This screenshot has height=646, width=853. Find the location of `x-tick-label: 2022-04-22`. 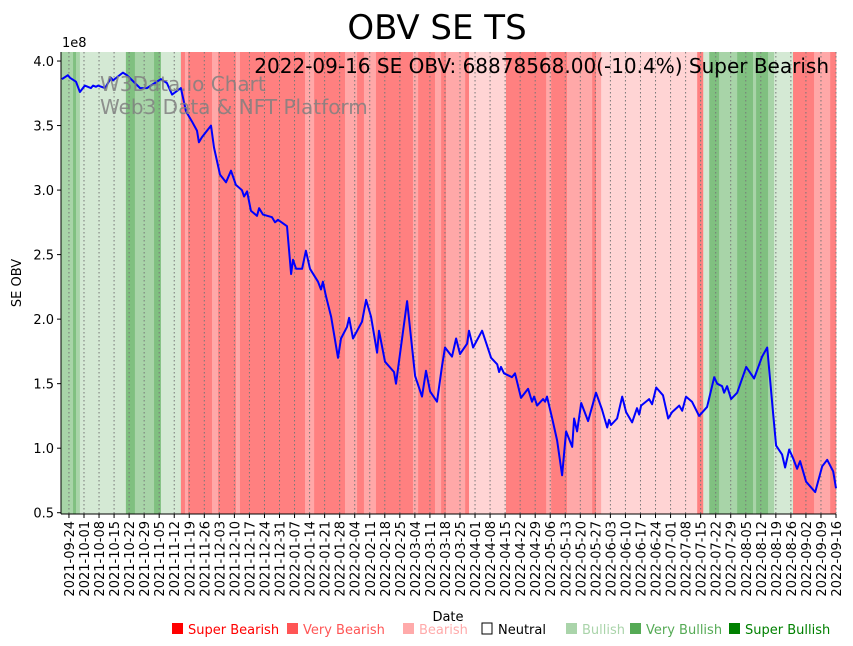

x-tick-label: 2022-04-22 is located at coordinates (521, 559).